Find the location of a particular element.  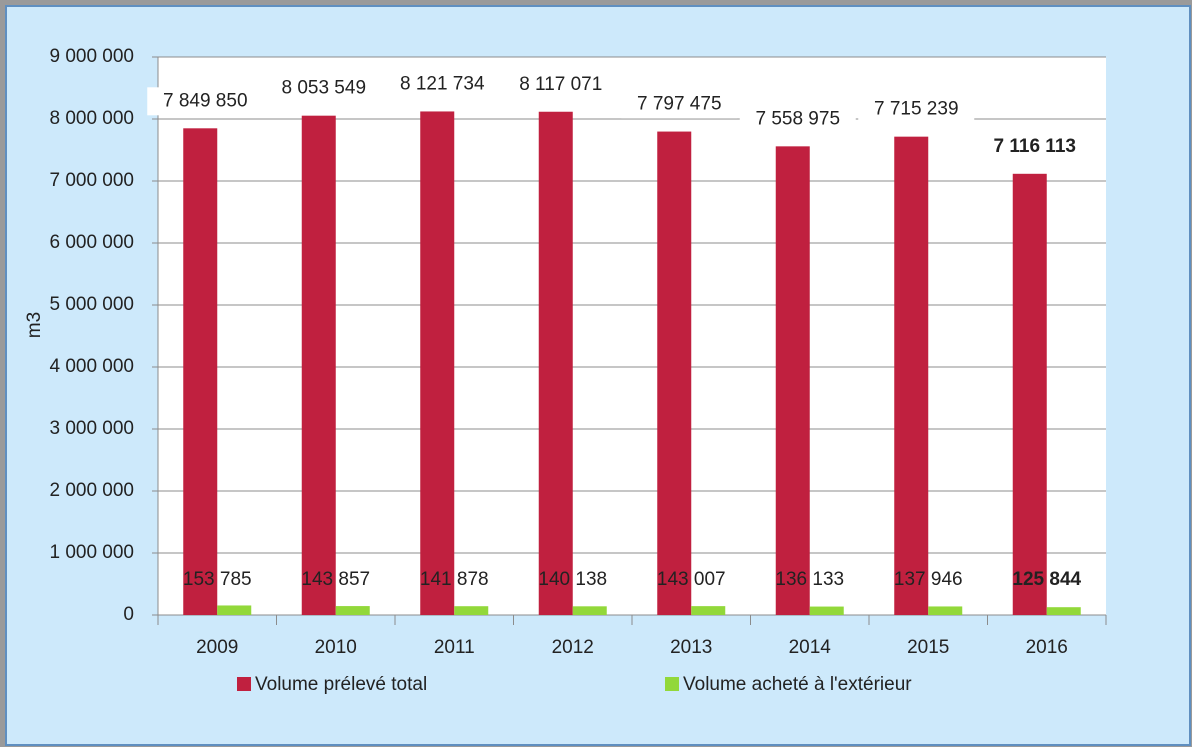

x-tick-label: 2016 is located at coordinates (1047, 647).